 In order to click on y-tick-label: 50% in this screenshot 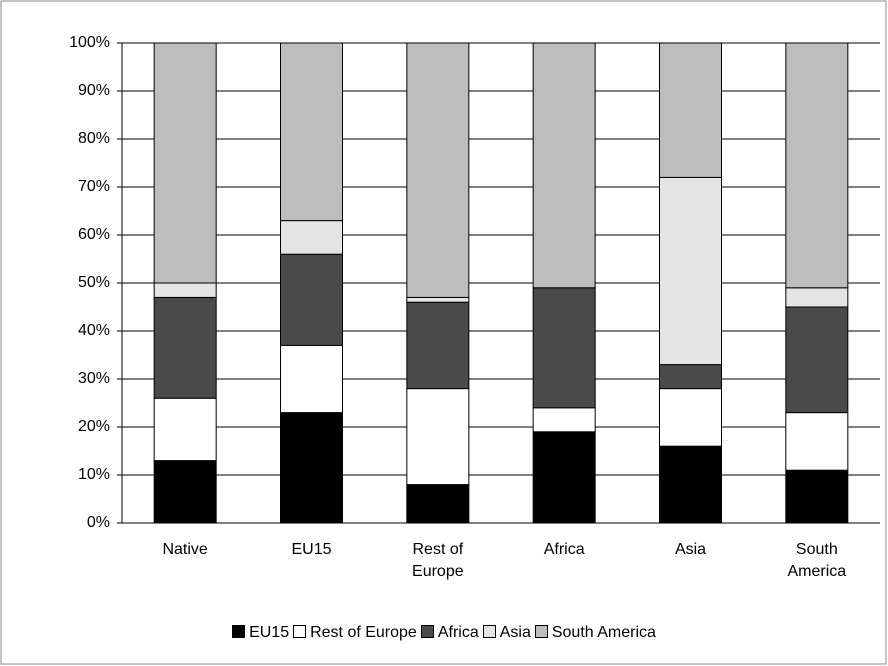, I will do `click(94, 282)`.